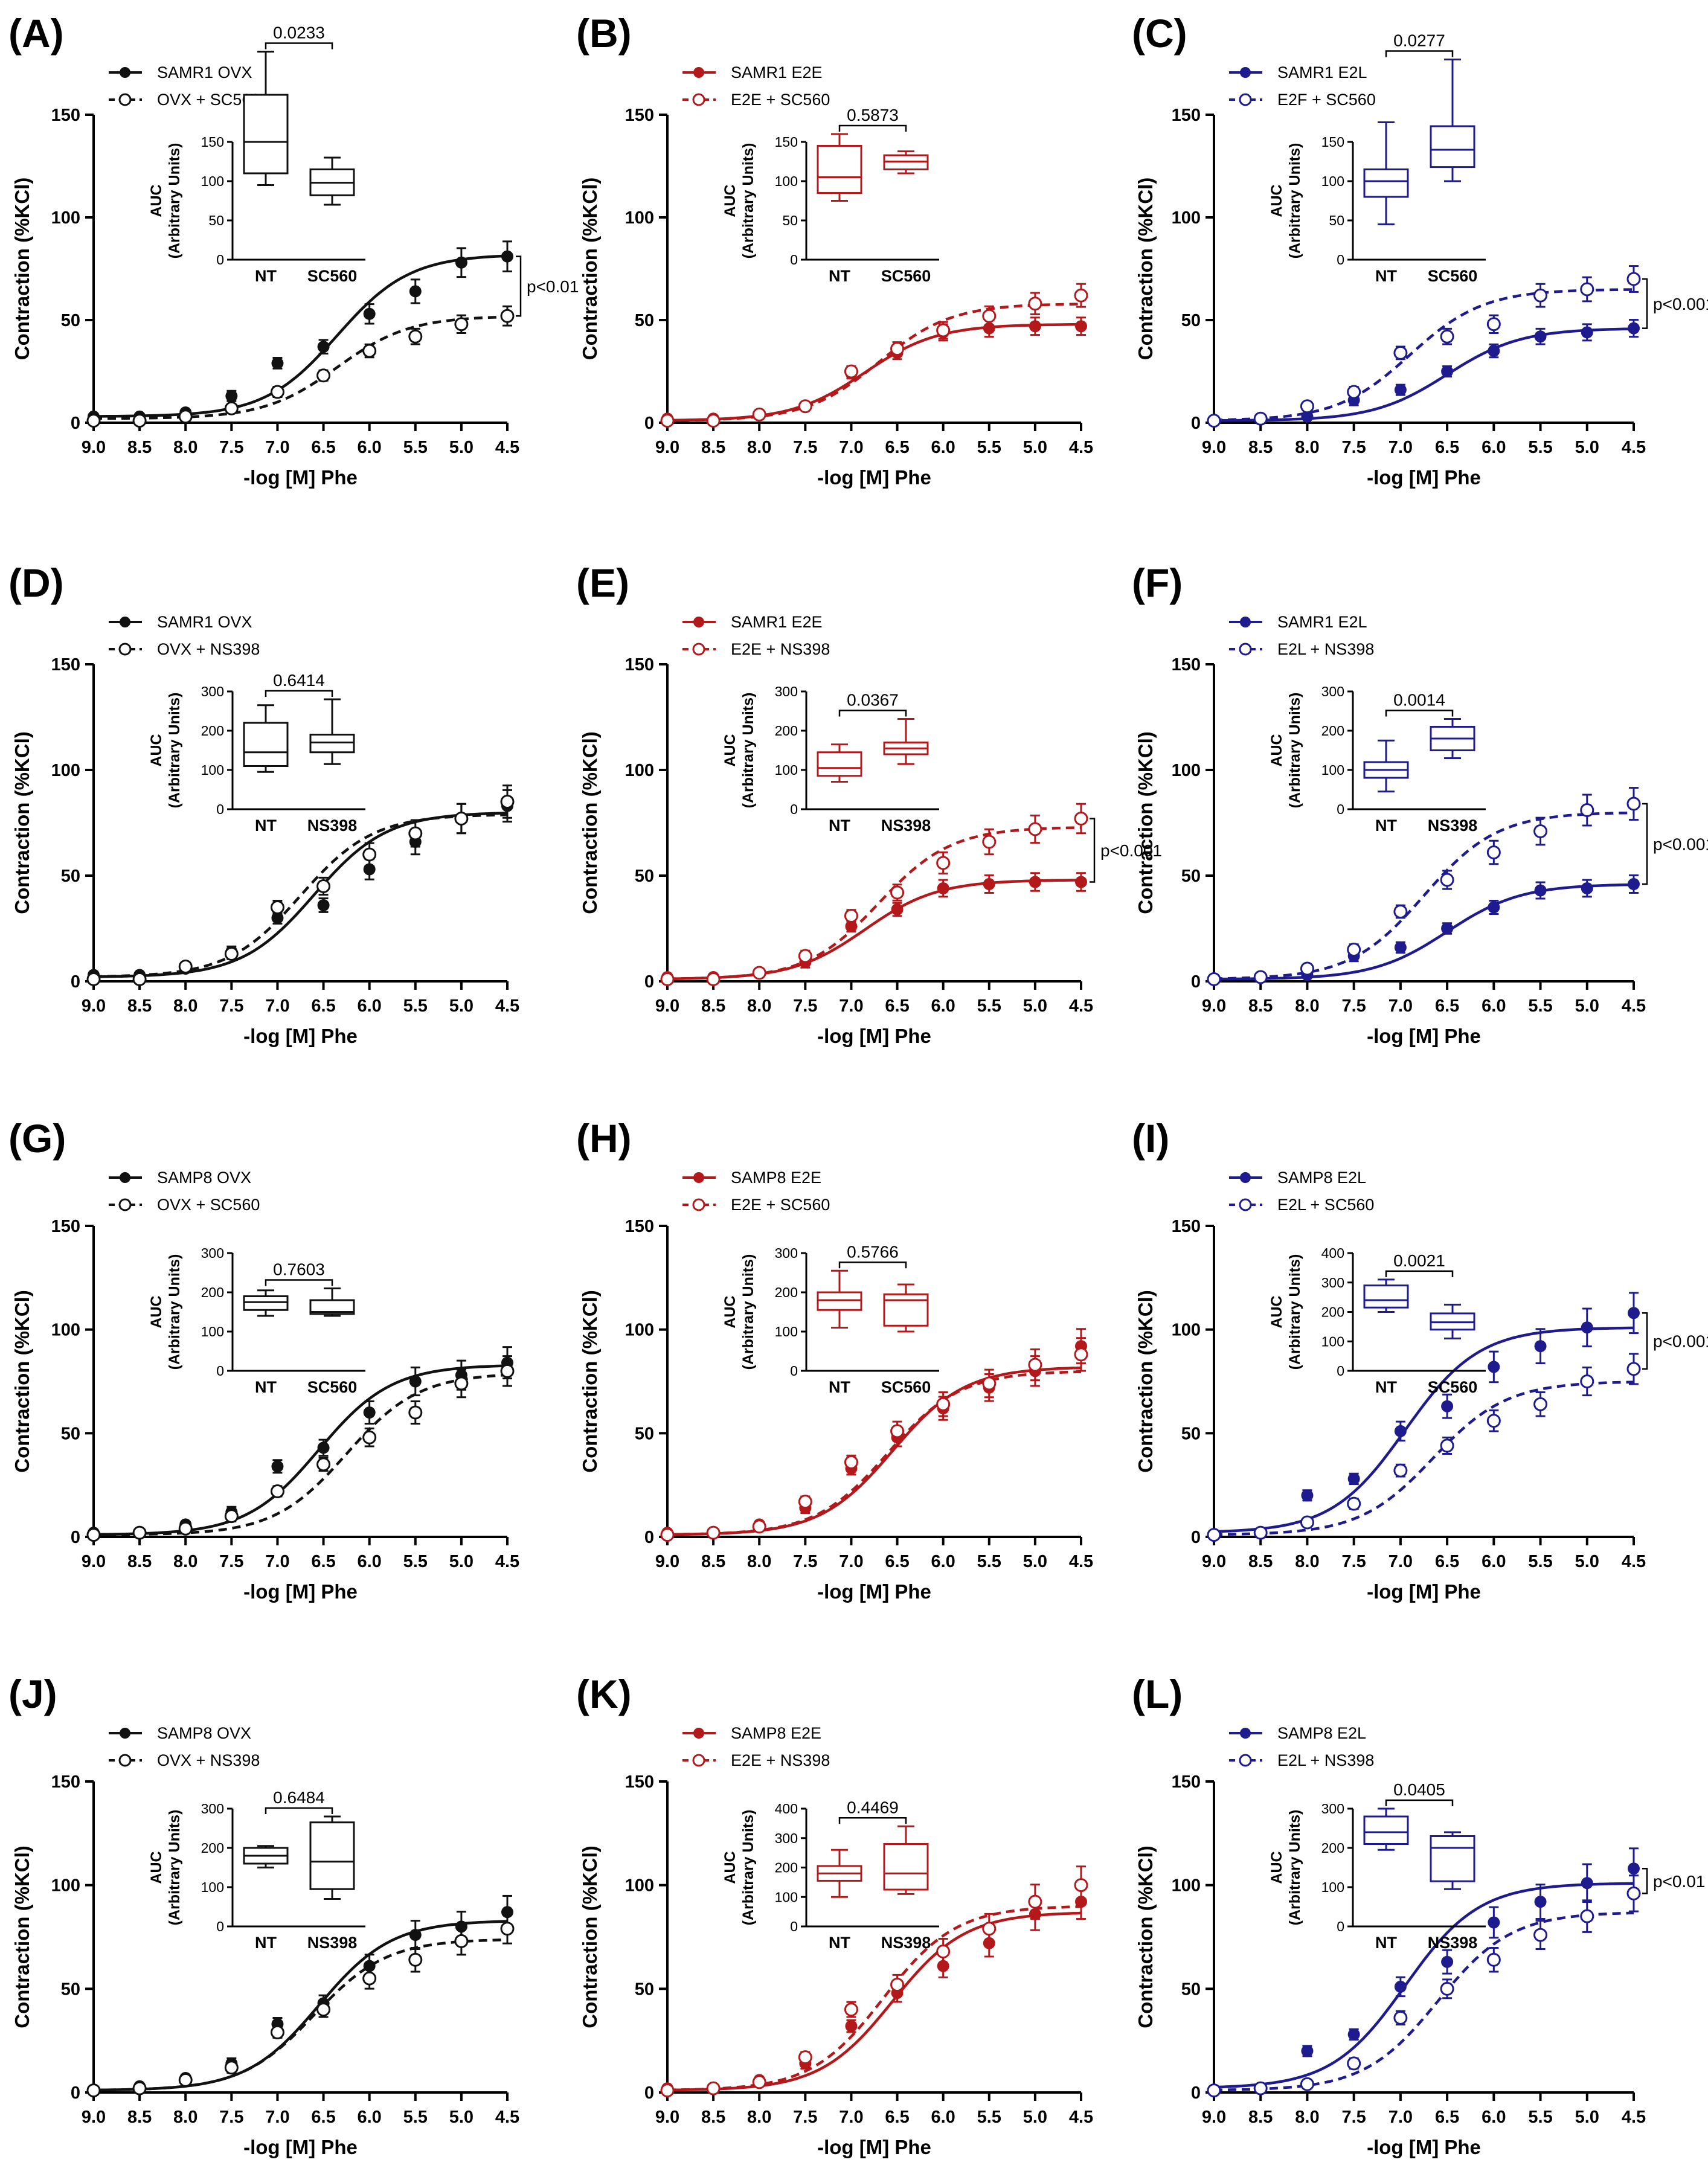  What do you see at coordinates (204, 1733) in the screenshot?
I see `legend-label: SAMP8 OVX` at bounding box center [204, 1733].